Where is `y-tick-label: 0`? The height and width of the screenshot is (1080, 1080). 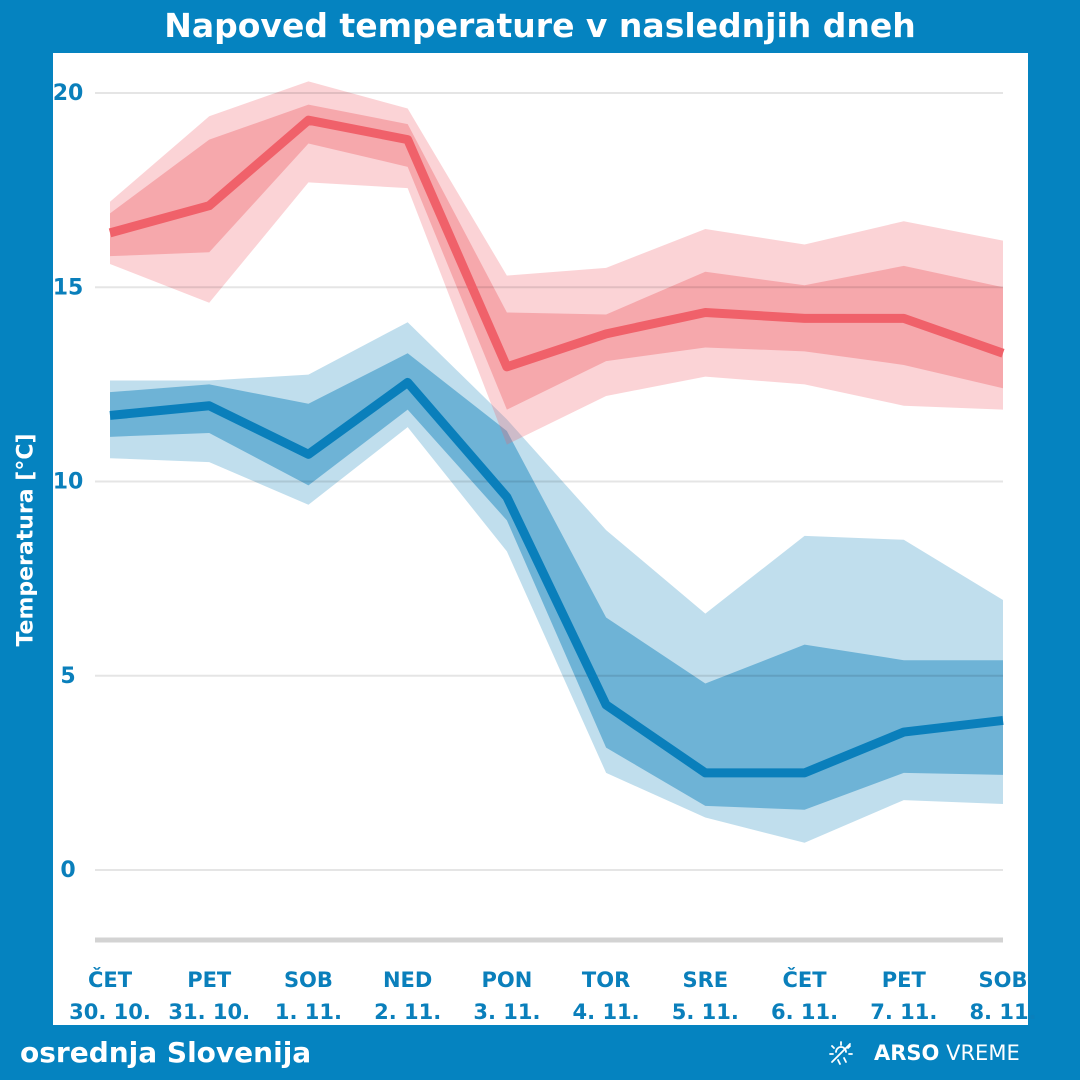
y-tick-label: 0 is located at coordinates (67, 870).